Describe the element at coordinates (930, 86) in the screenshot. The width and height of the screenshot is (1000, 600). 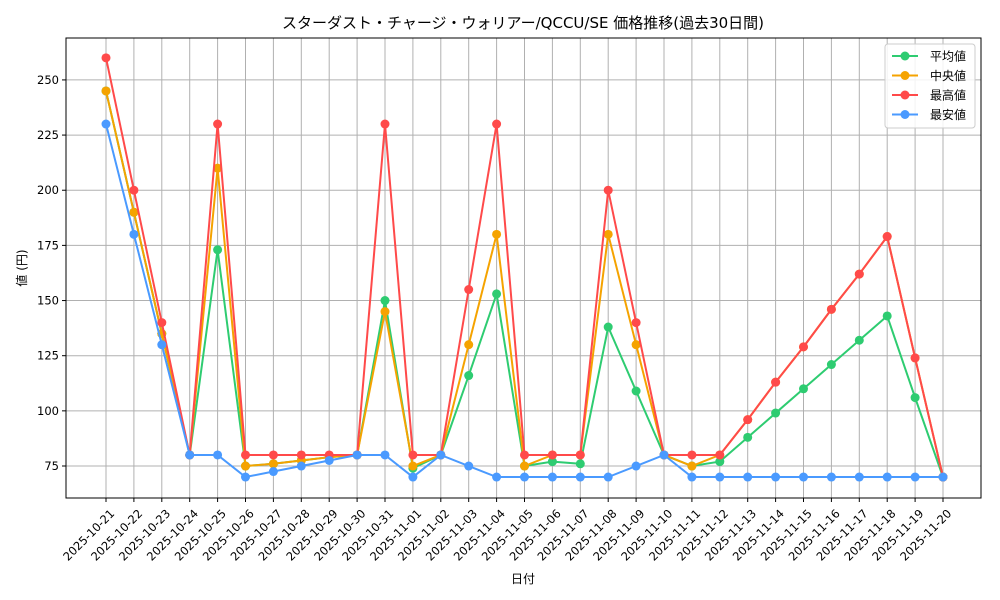
I see `legend-box` at that location.